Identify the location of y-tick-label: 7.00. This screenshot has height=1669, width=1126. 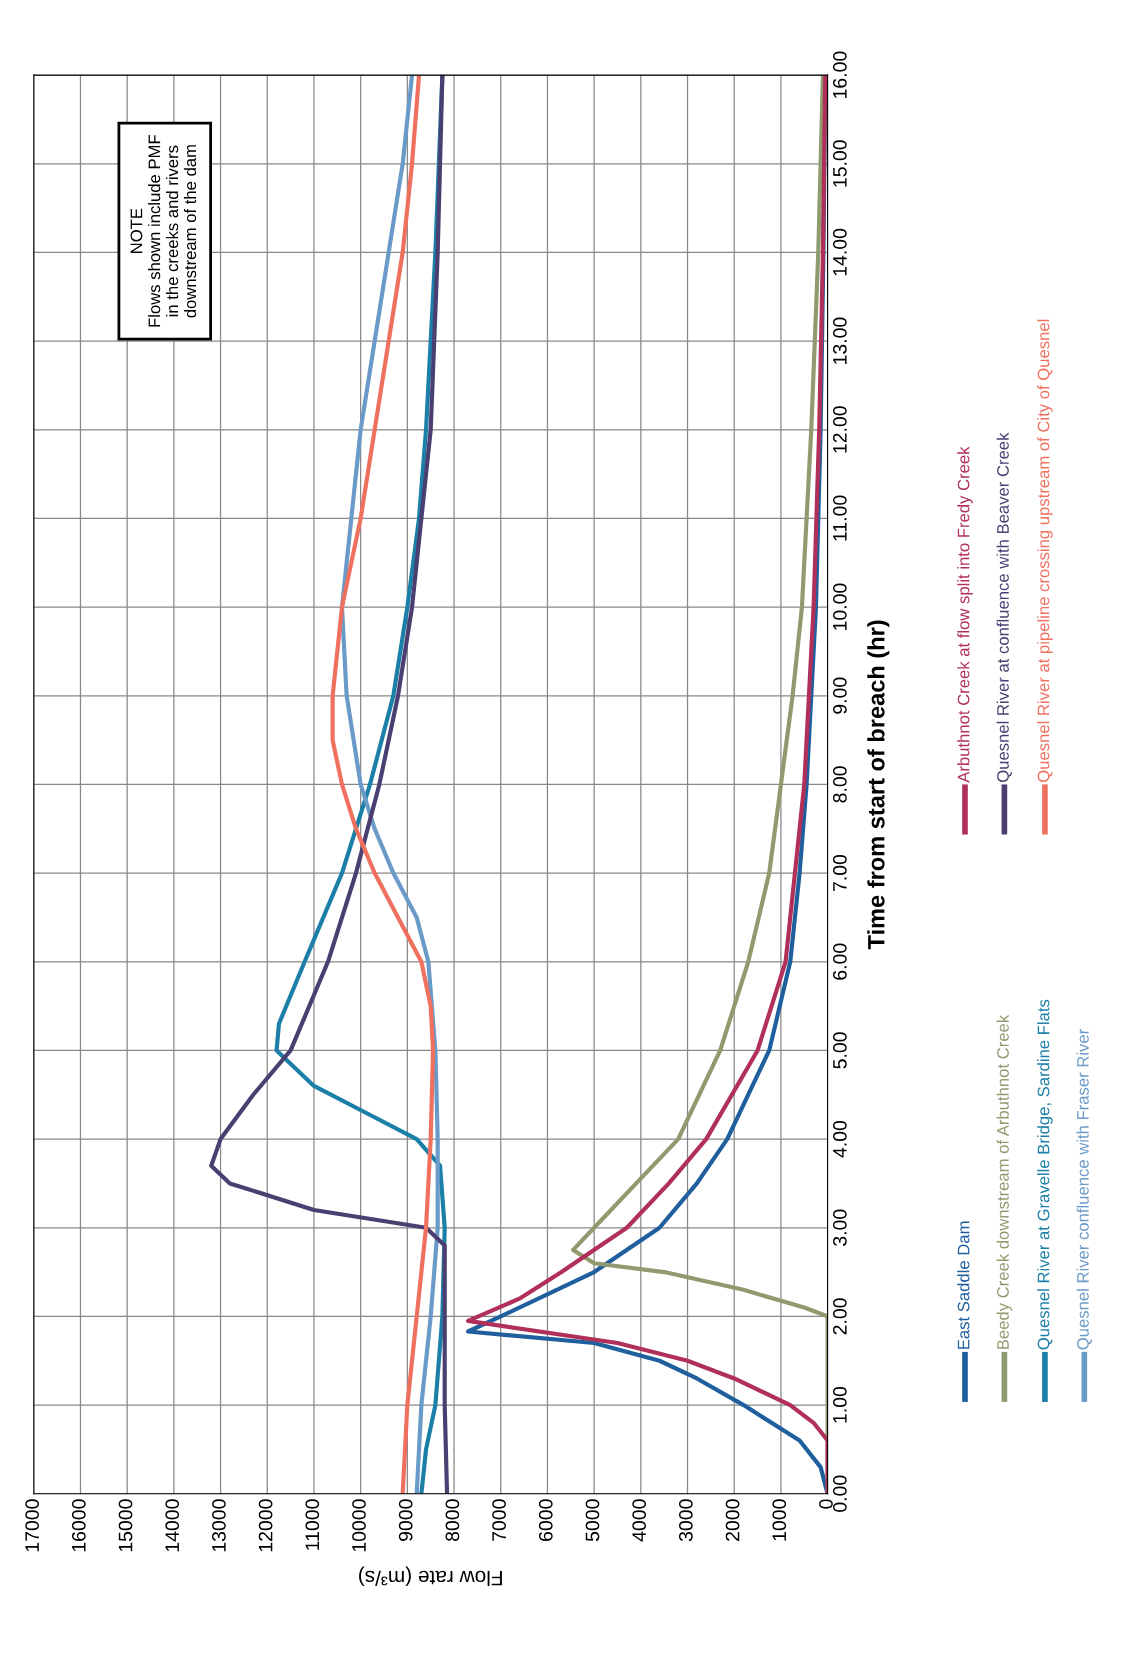
(839, 873).